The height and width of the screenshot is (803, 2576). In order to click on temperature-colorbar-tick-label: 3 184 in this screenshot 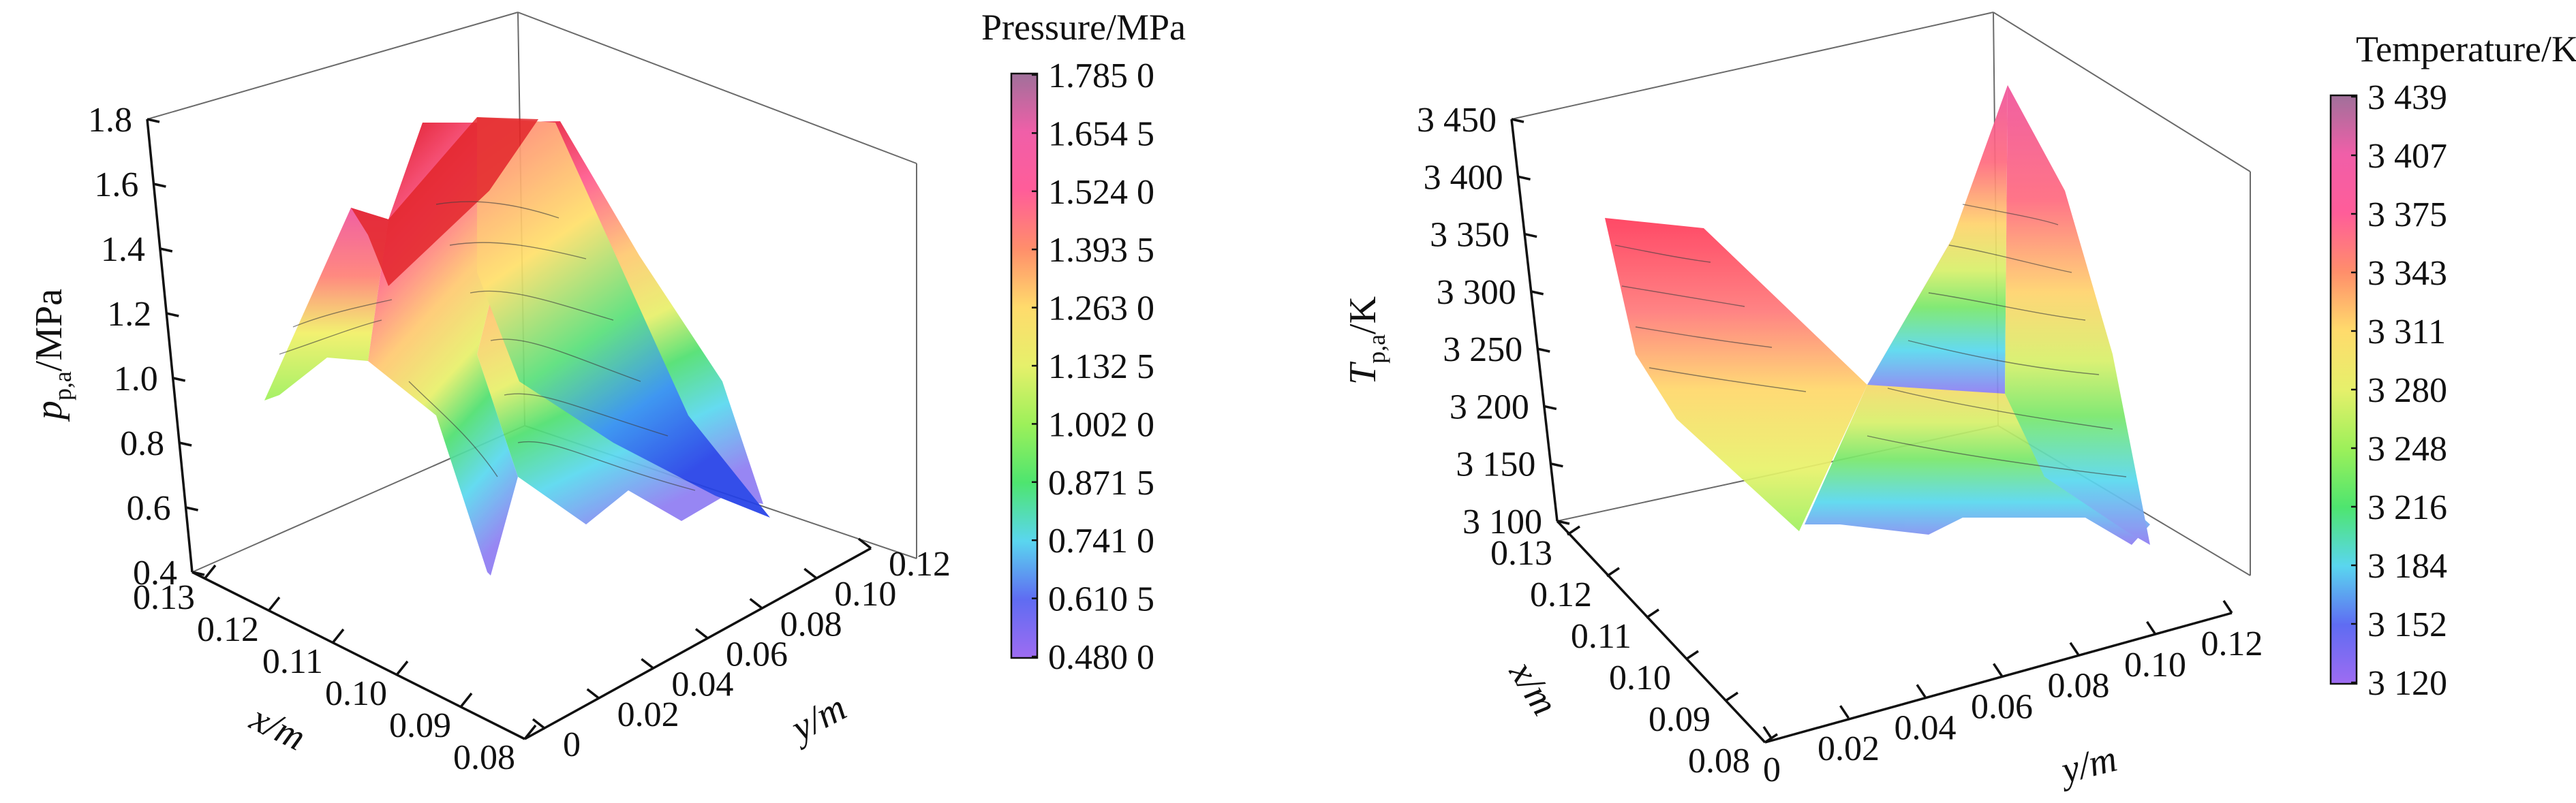, I will do `click(2407, 567)`.